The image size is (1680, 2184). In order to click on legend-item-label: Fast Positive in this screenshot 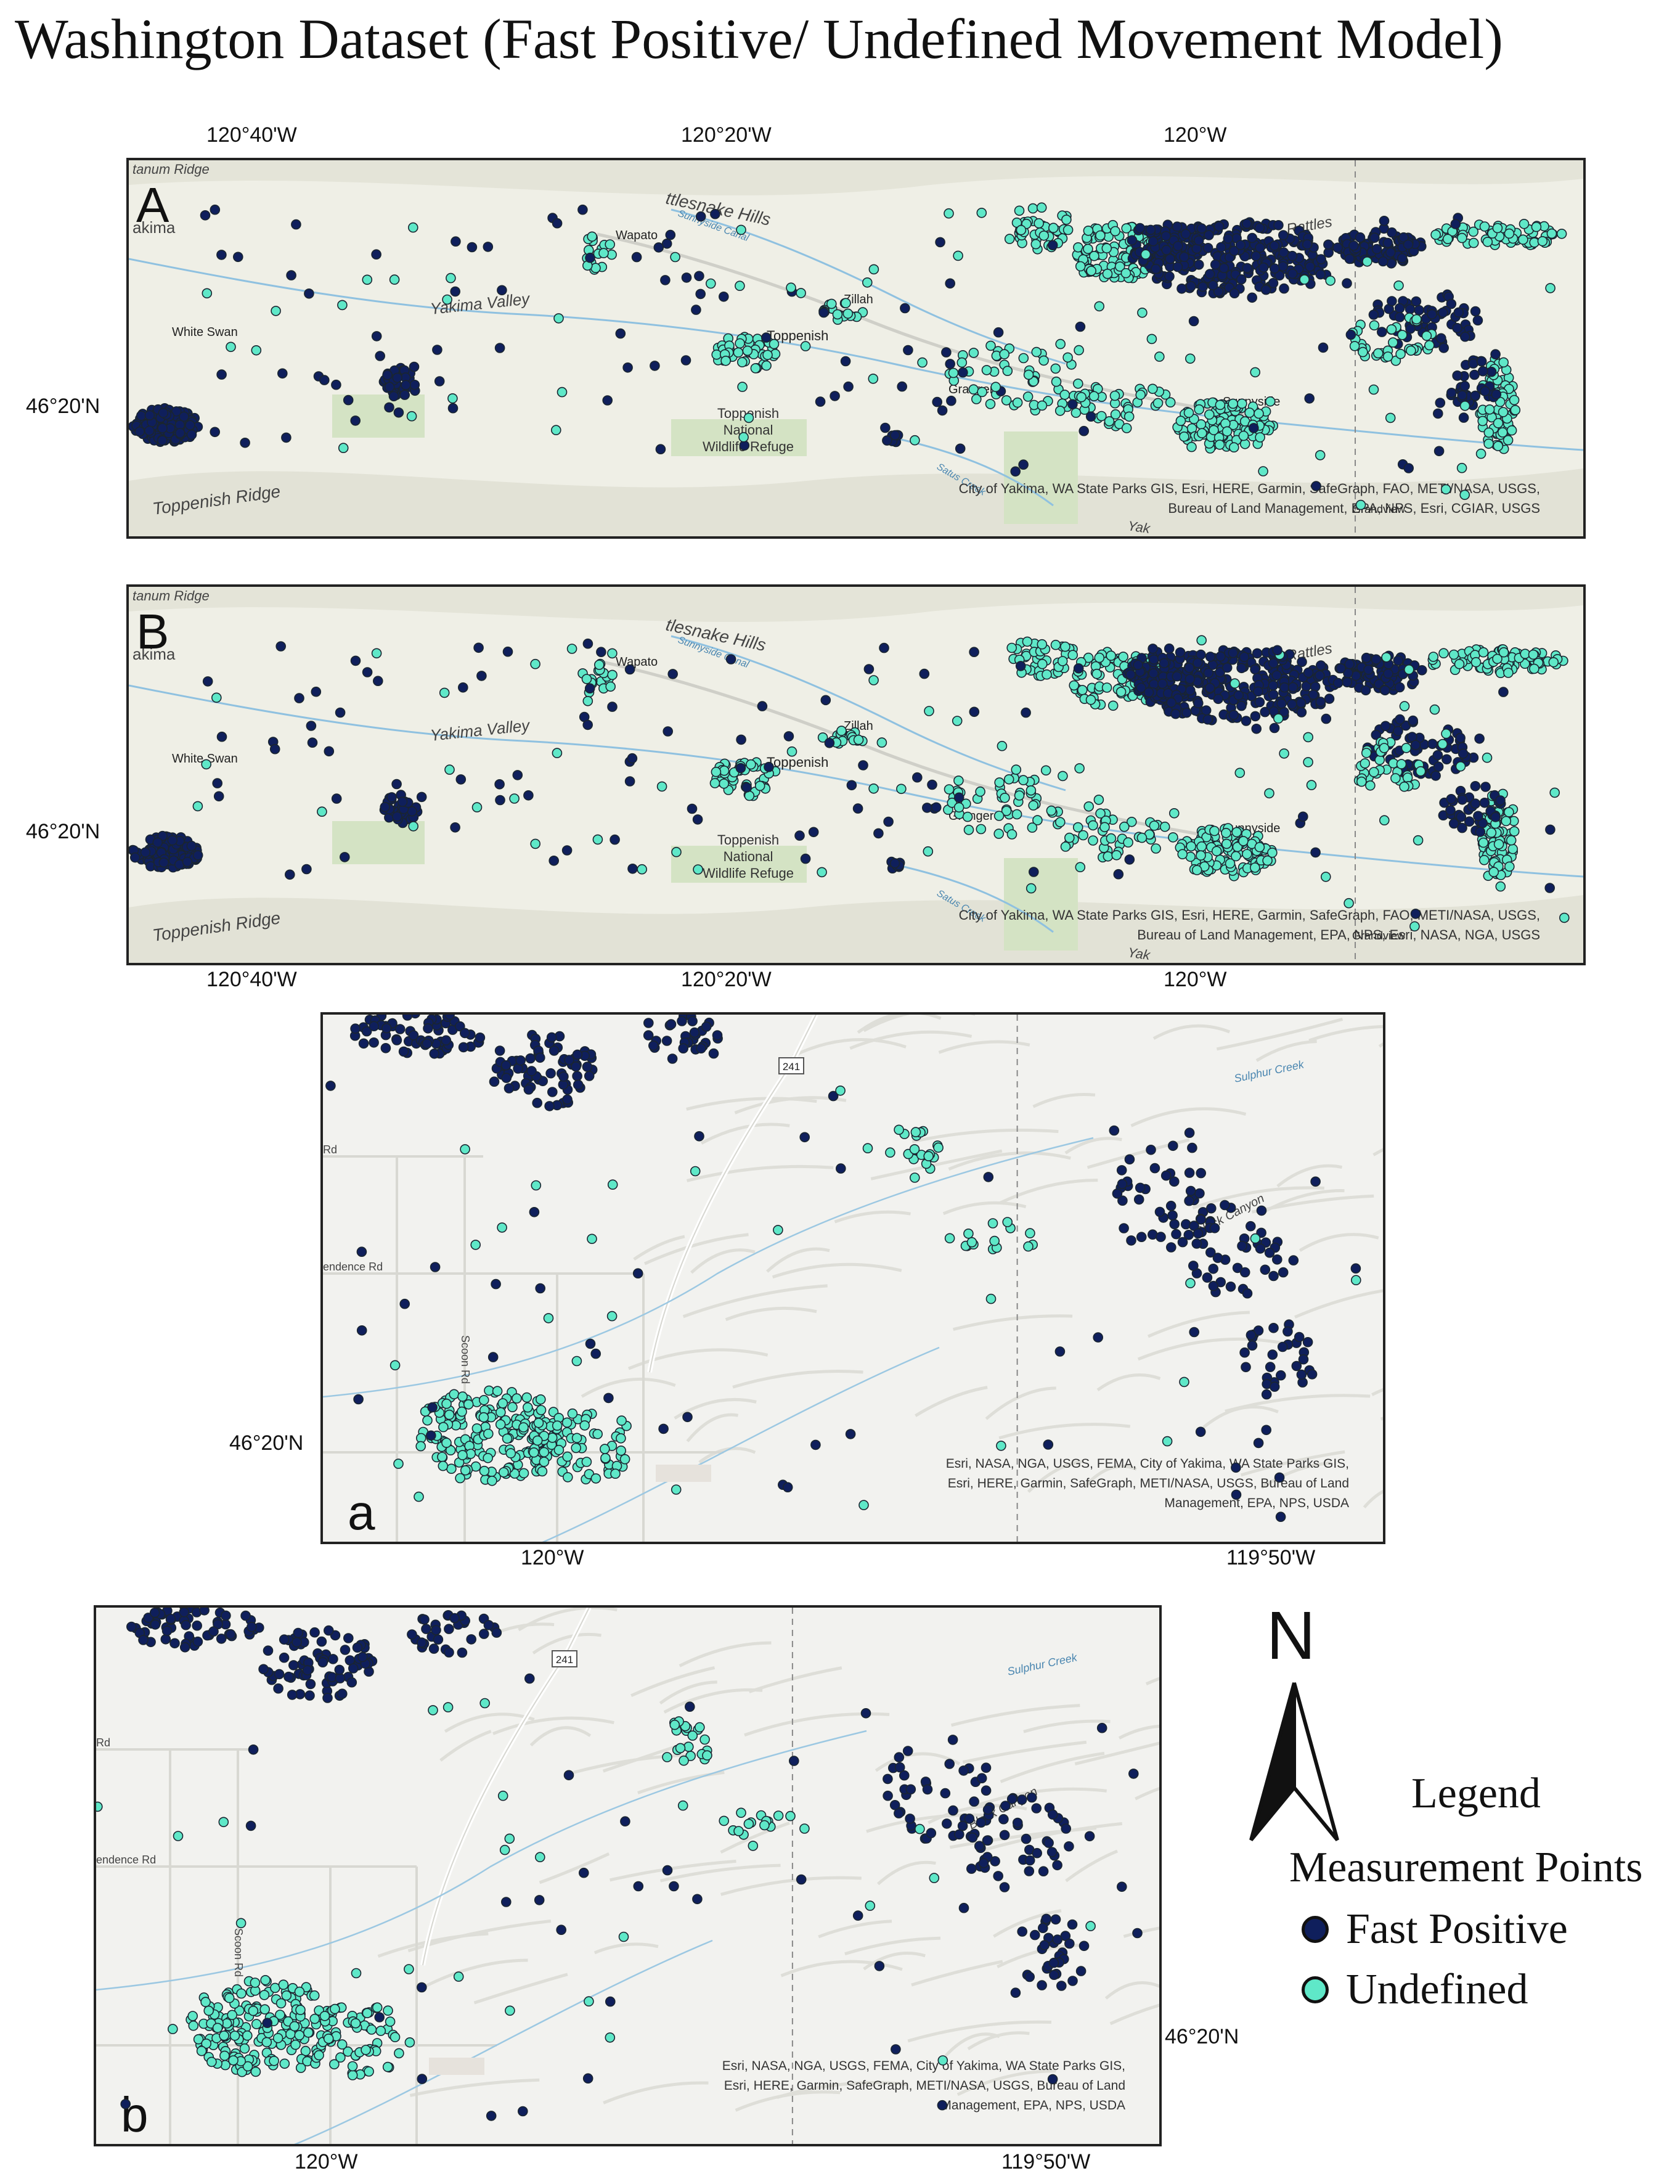, I will do `click(1457, 1929)`.